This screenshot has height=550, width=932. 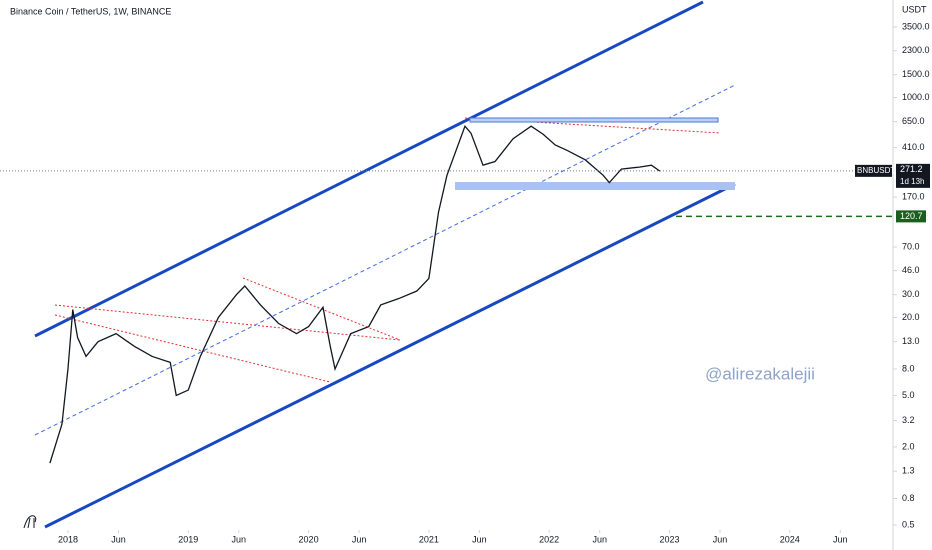 What do you see at coordinates (916, 50) in the screenshot?
I see `y-tick-label: 2300.0` at bounding box center [916, 50].